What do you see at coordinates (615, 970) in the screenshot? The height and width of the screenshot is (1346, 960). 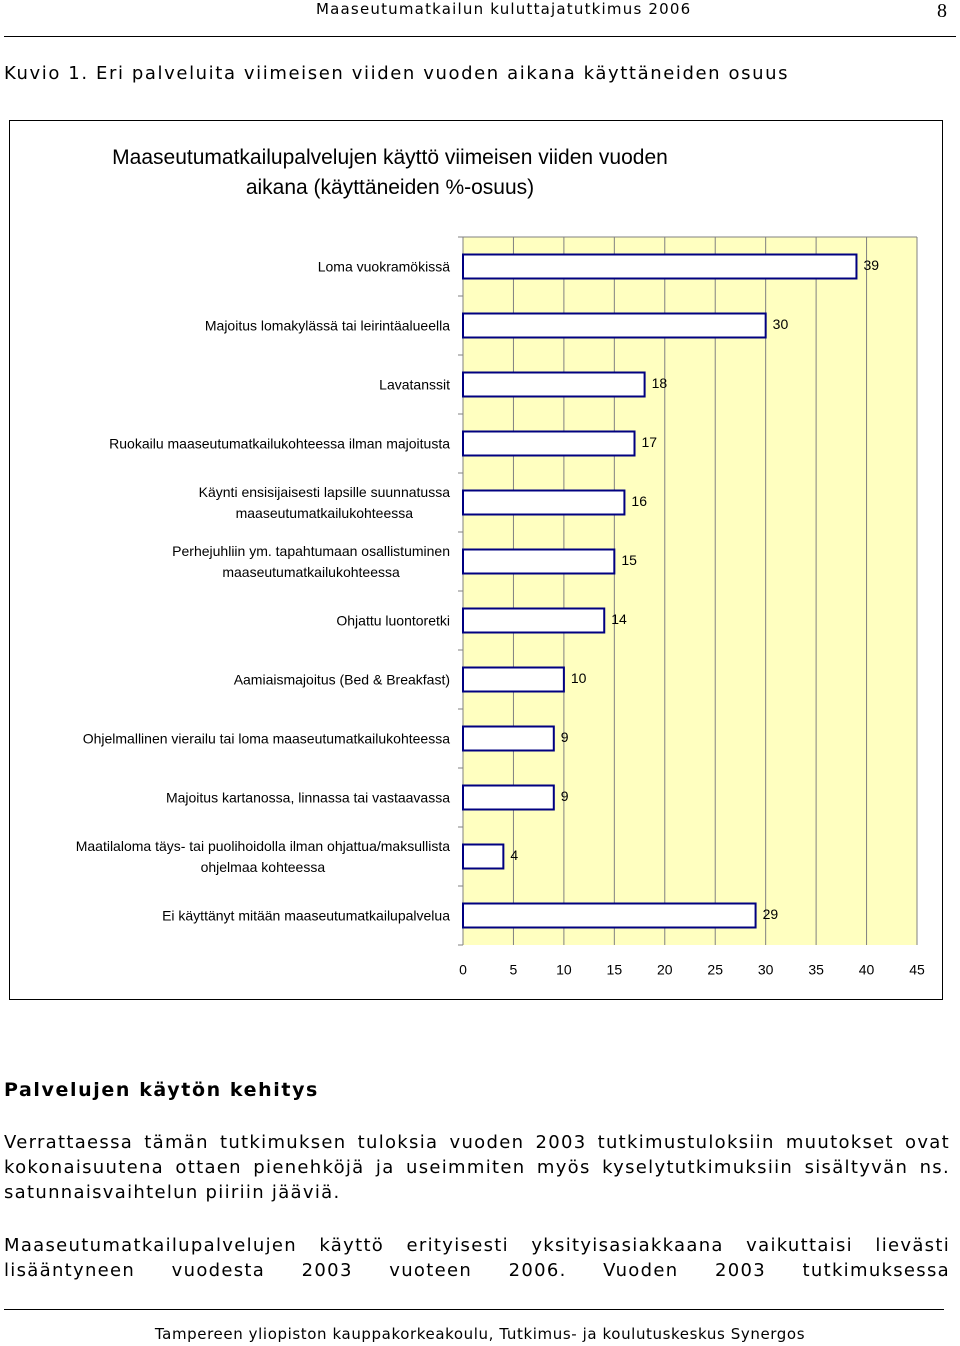 I see `x-tick-label: 15` at bounding box center [615, 970].